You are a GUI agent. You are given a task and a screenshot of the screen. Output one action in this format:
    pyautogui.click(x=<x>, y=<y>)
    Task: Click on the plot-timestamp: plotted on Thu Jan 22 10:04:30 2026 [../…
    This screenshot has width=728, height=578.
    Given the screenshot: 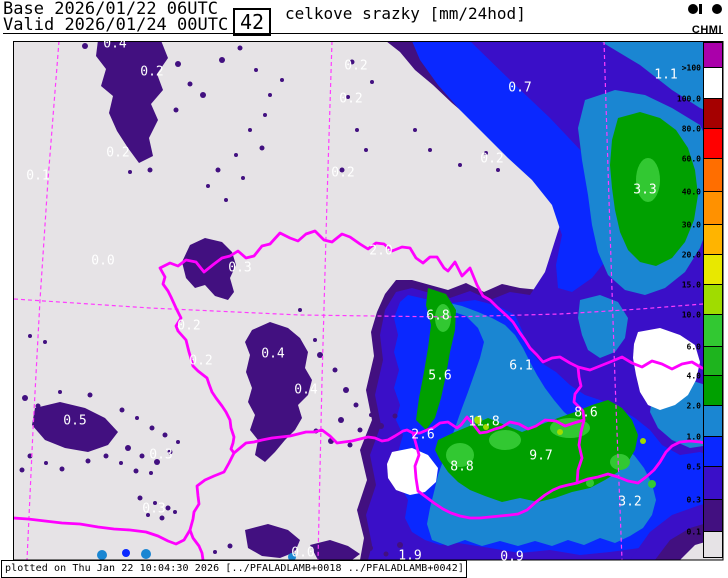 What is the action you would take?
    pyautogui.click(x=235, y=568)
    